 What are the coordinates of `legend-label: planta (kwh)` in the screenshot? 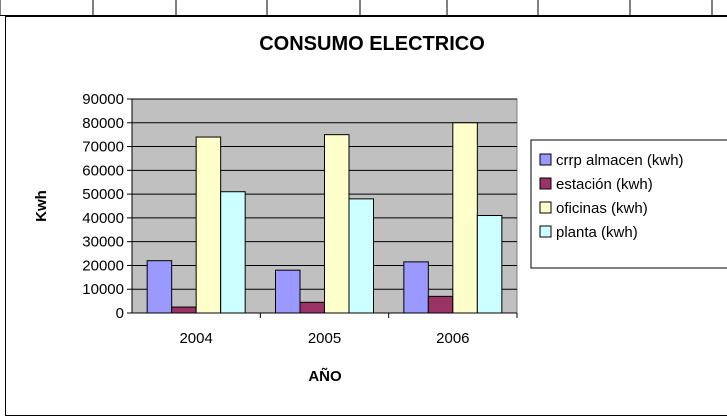 It's located at (597, 232).